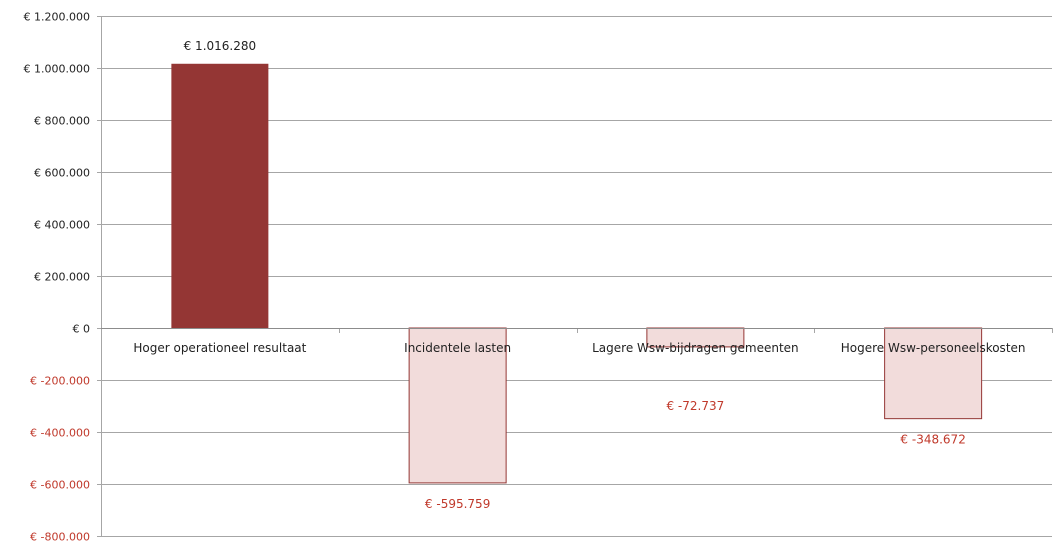 Image resolution: width=1055 pixels, height=541 pixels. Describe the element at coordinates (82, 329) in the screenshot. I see `y-tick-label: € 0` at that location.